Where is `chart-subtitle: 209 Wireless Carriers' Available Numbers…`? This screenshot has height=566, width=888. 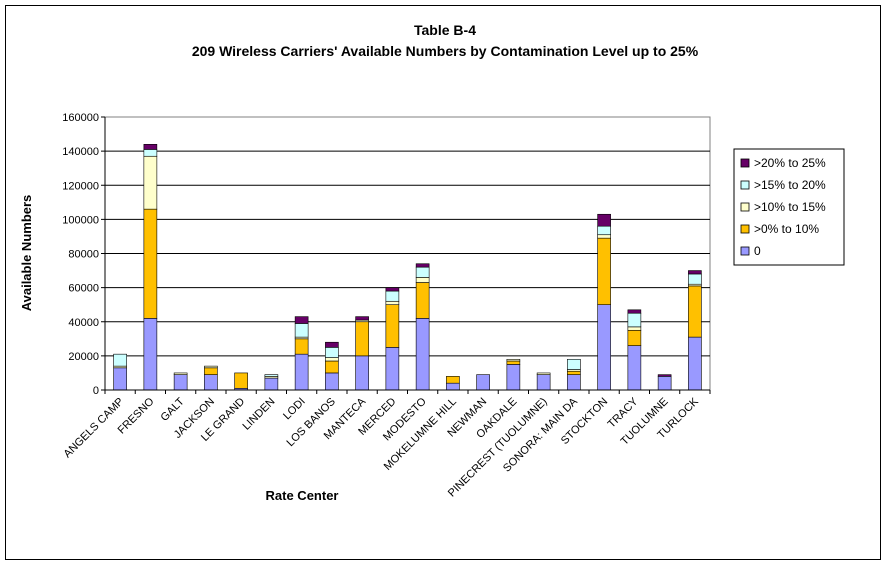
chart-subtitle: 209 Wireless Carriers' Available Numbers… is located at coordinates (445, 51).